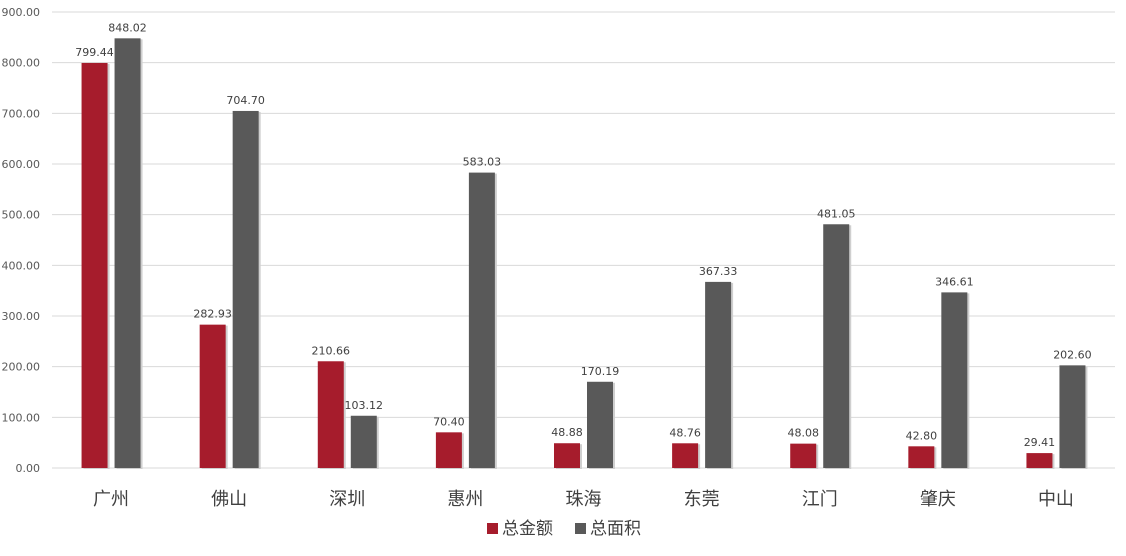 This screenshot has height=556, width=1126. Describe the element at coordinates (482, 162) in the screenshot. I see `data-label: 583.03` at that location.